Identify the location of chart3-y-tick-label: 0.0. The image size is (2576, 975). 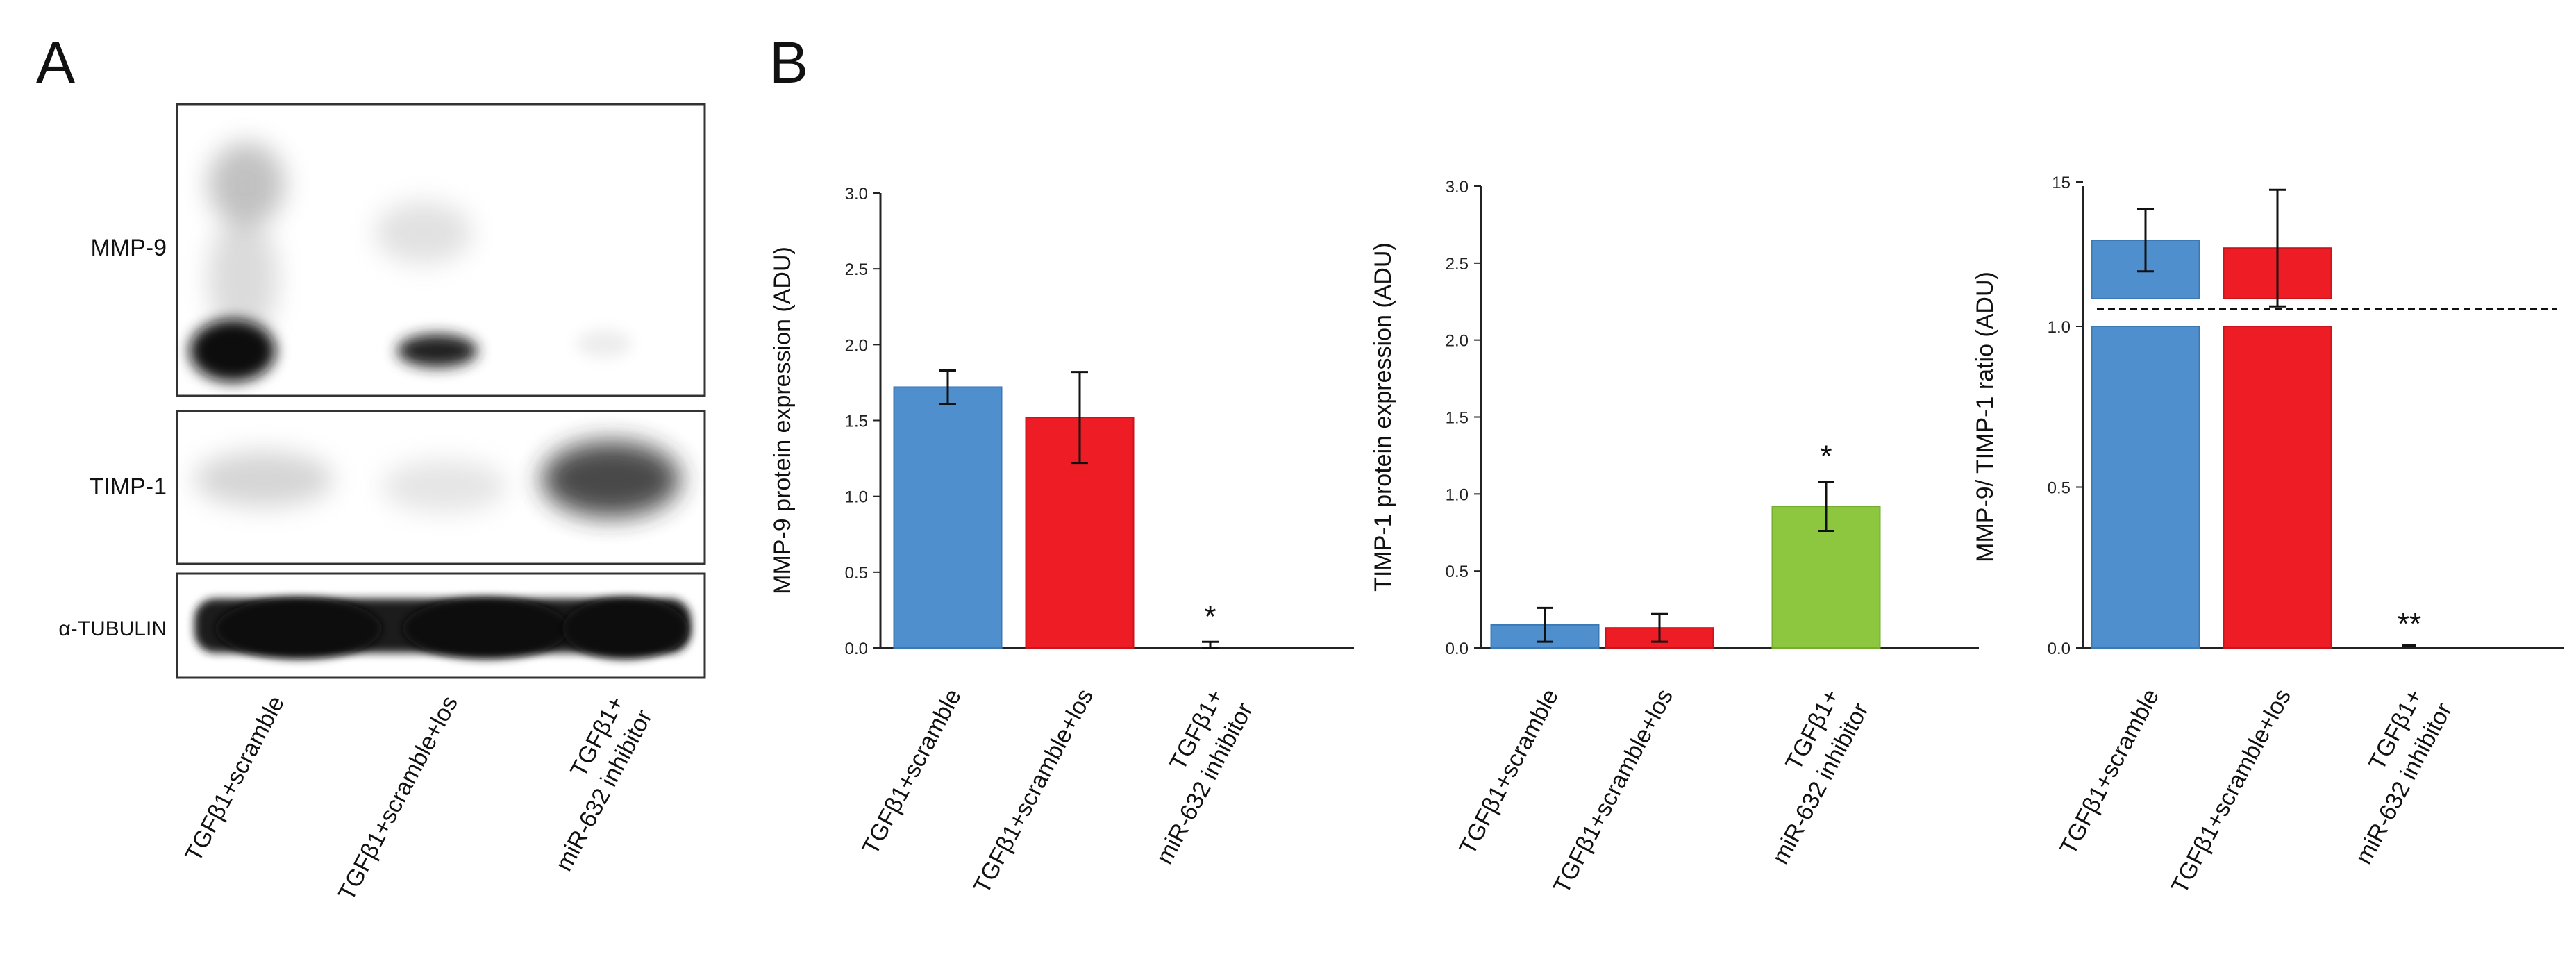
(2059, 649).